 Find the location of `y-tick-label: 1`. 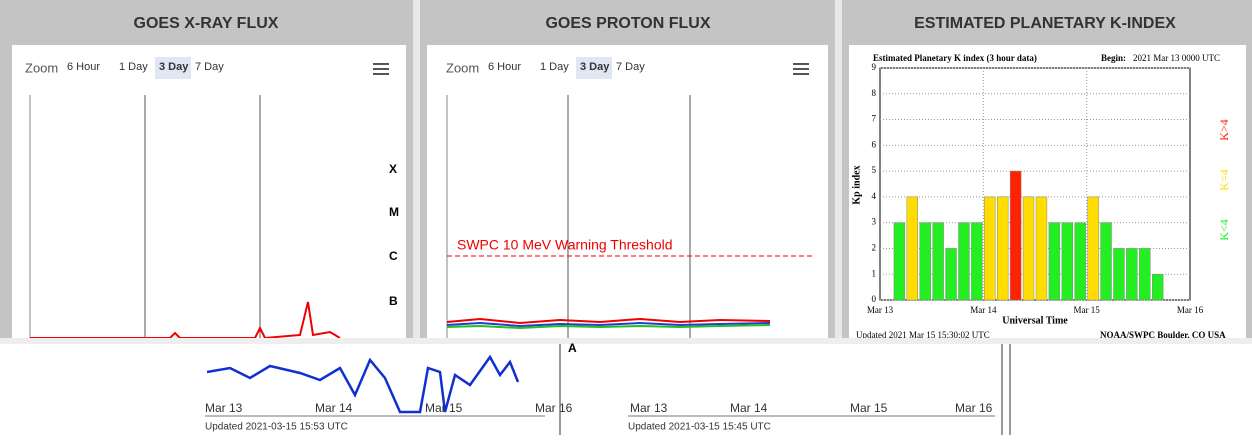

y-tick-label: 1 is located at coordinates (874, 273).